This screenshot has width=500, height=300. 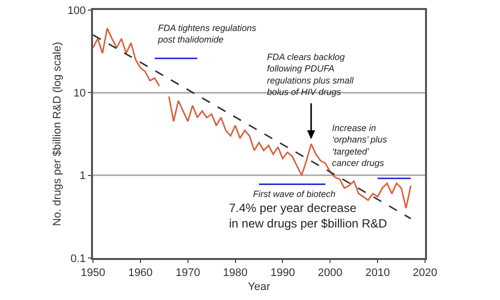 I want to click on y-tick-label: 1, so click(x=83, y=176).